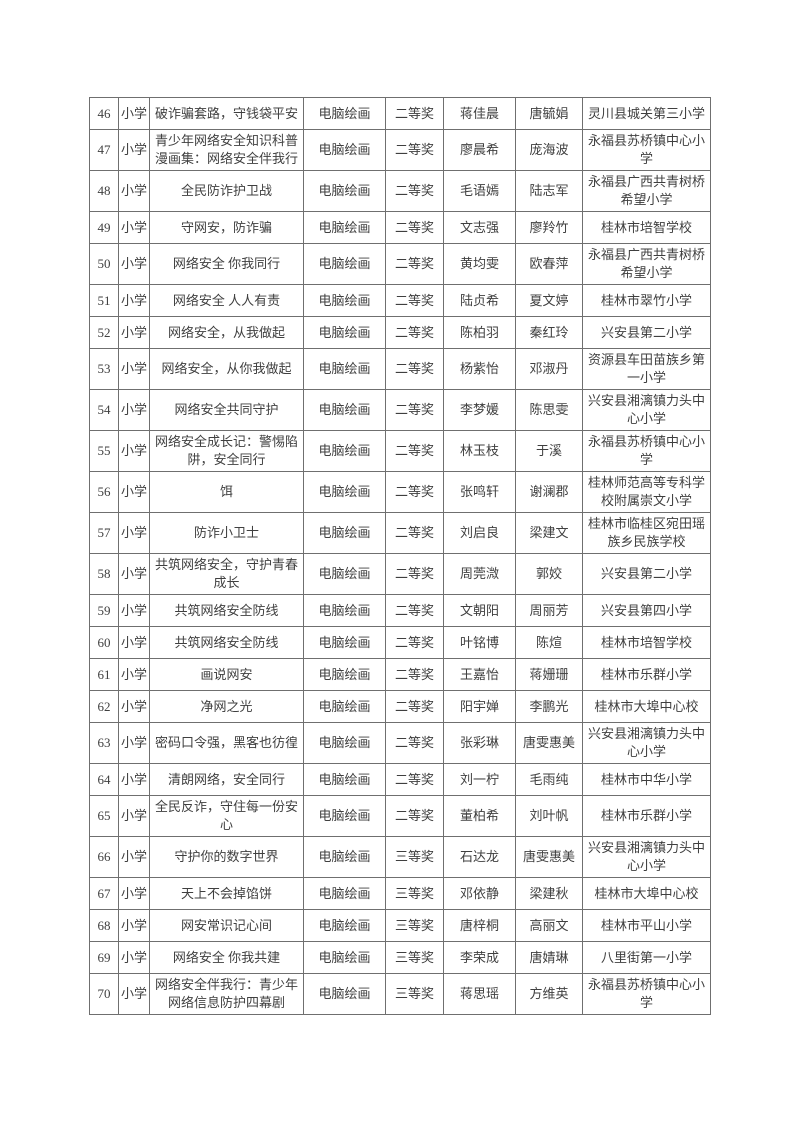 Image resolution: width=800 pixels, height=1131 pixels. Describe the element at coordinates (226, 264) in the screenshot. I see `cell-work-title: 网络安全 你我同行` at that location.